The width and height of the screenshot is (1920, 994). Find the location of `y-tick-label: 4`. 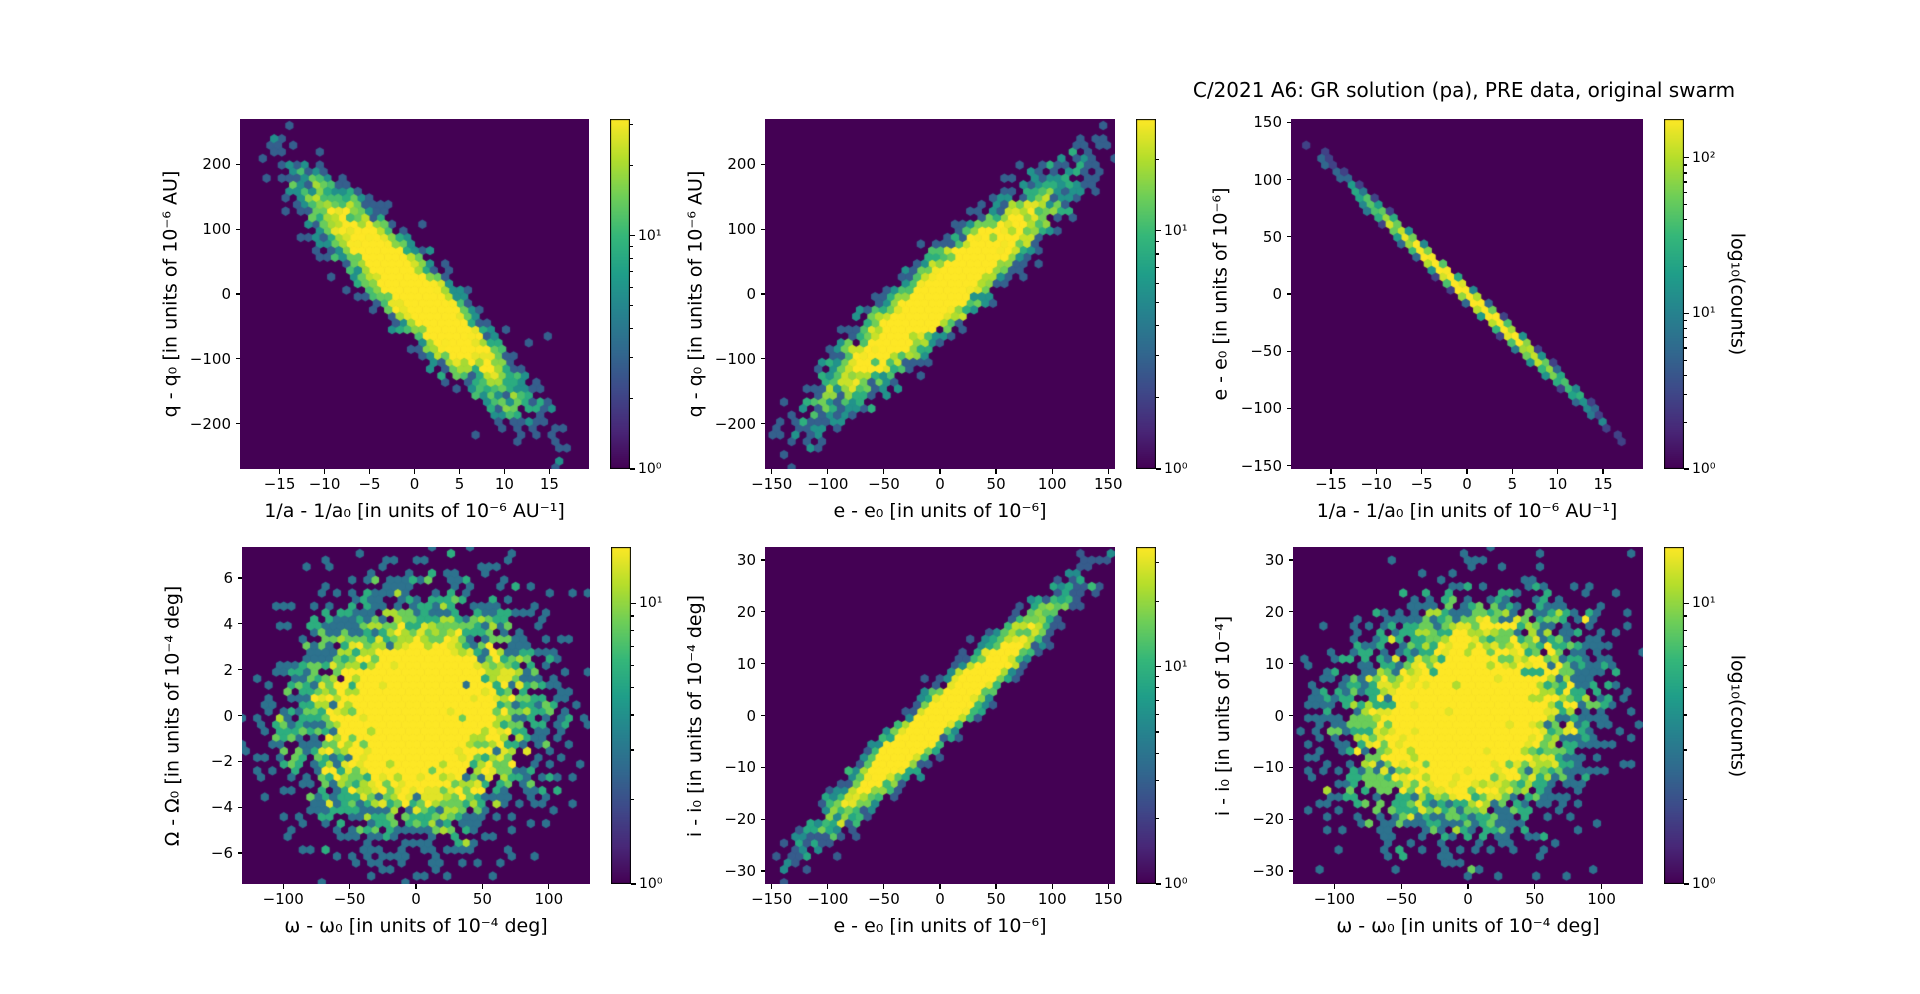

y-tick-label: 4 is located at coordinates (228, 623).